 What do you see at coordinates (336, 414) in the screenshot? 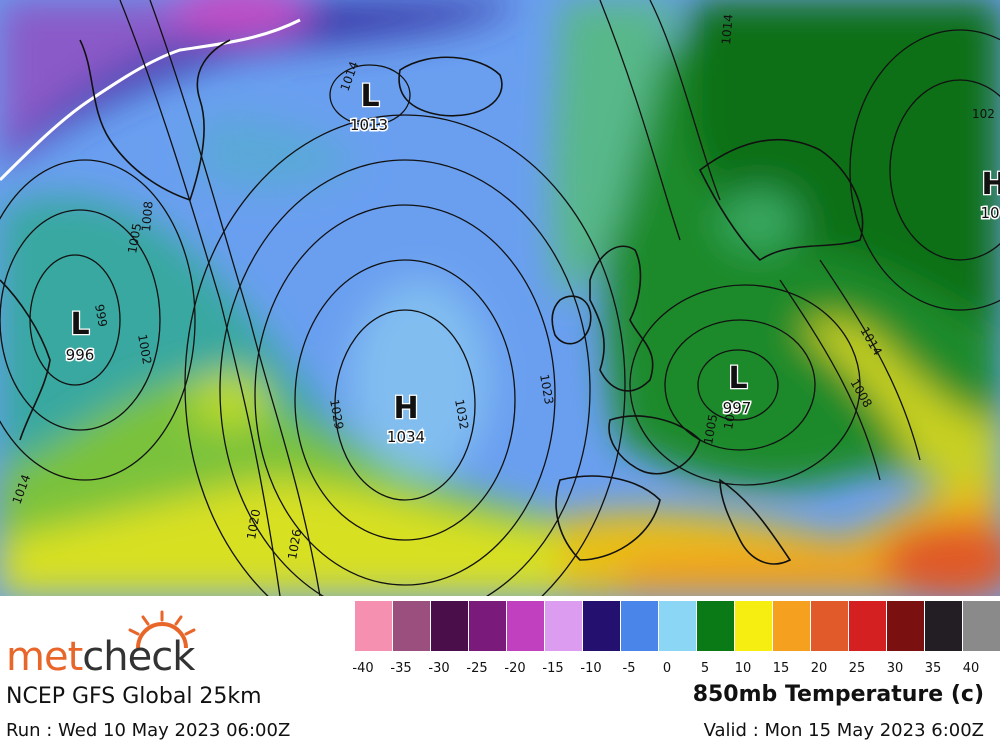
I see `isobar-label: 1029` at bounding box center [336, 414].